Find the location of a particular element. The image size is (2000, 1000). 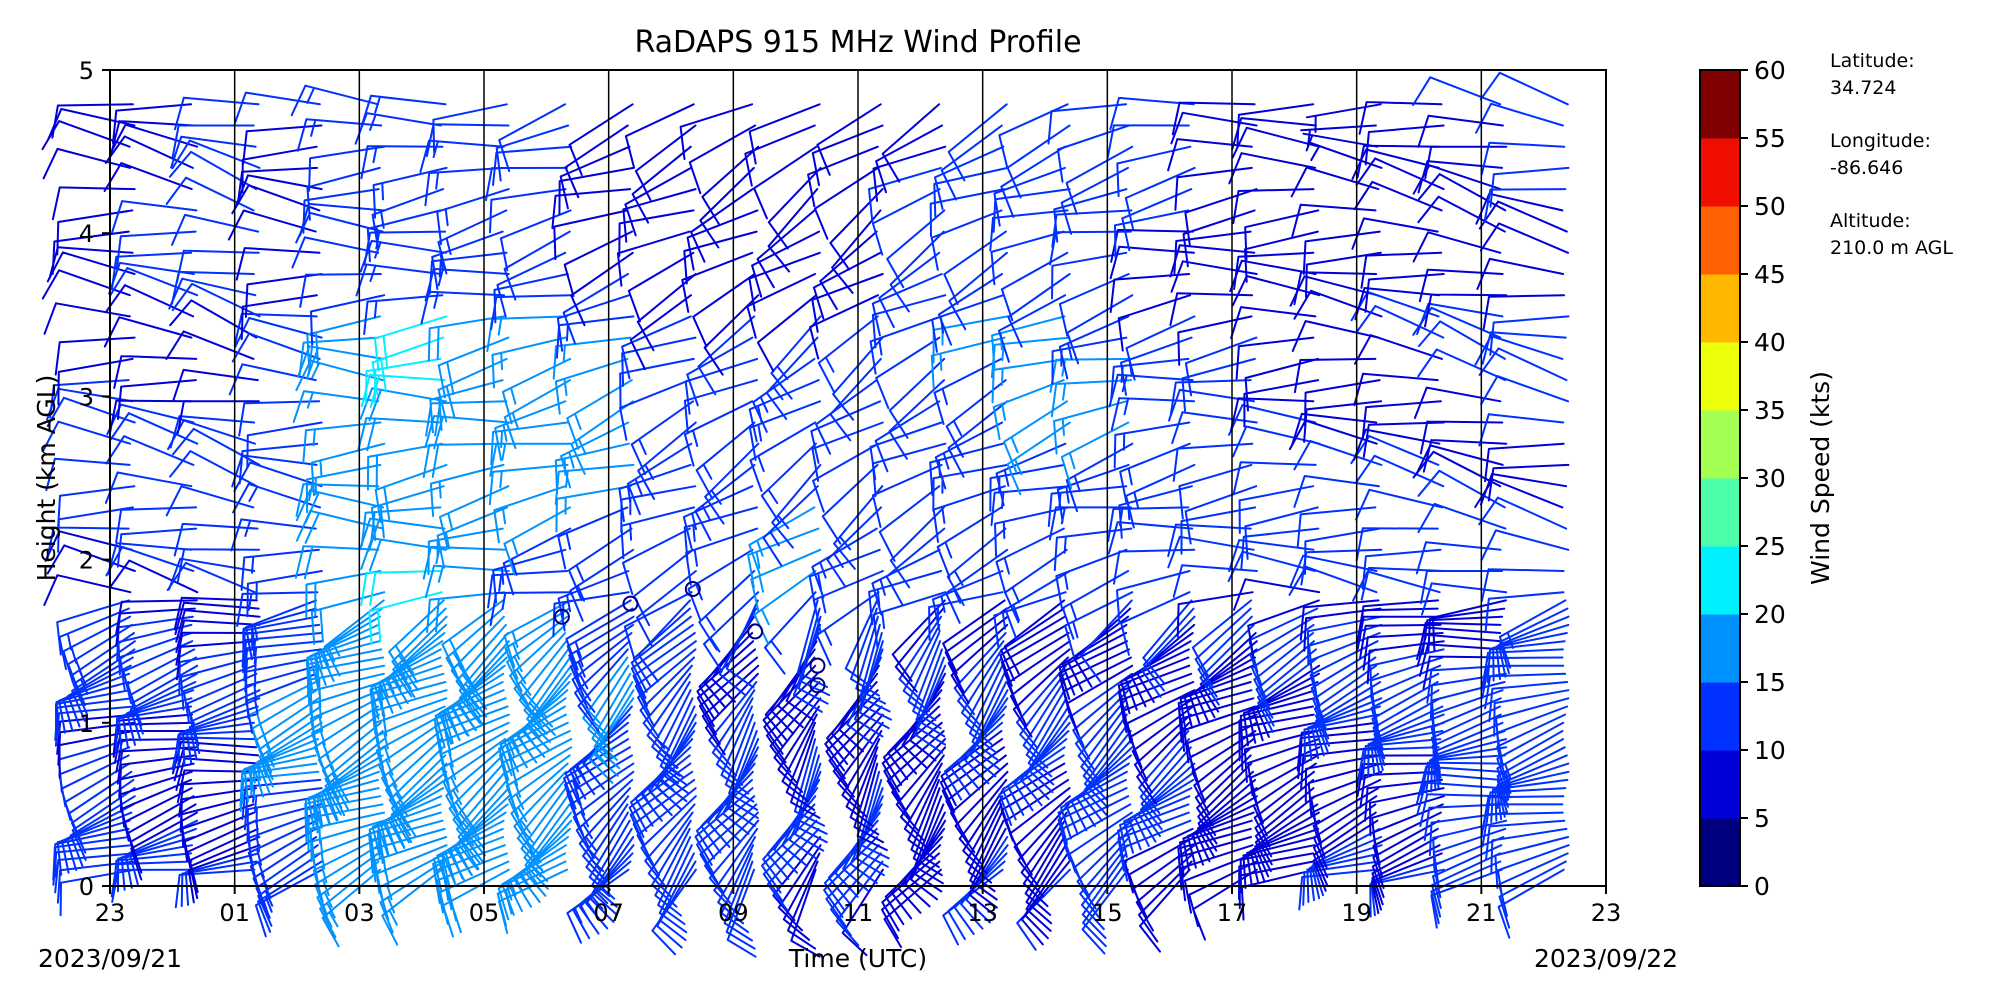

y-tick-label: 4 is located at coordinates (86, 234).